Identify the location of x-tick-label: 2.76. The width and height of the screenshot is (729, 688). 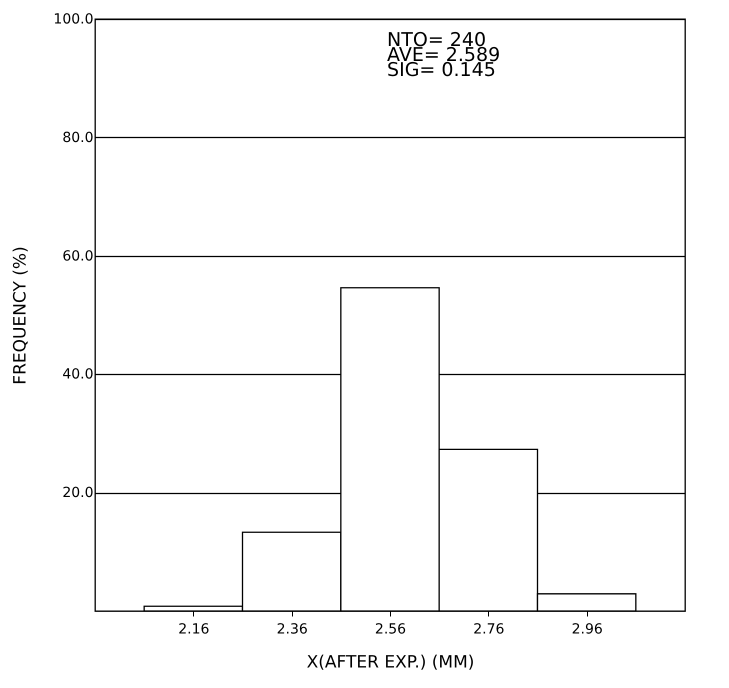
(489, 630).